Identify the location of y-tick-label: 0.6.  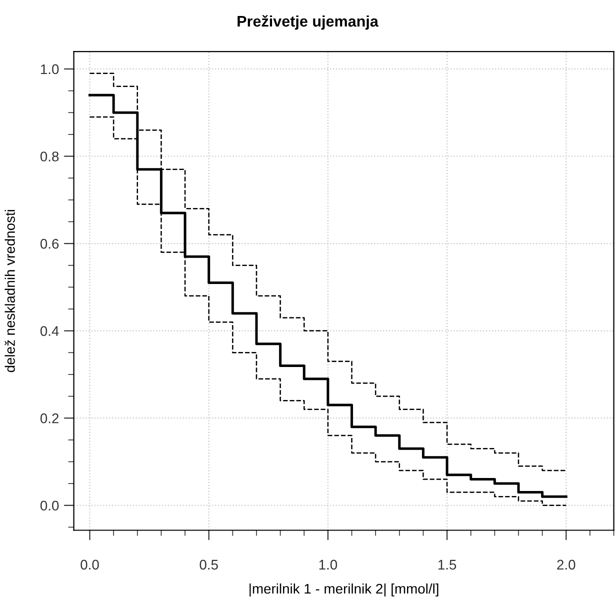
(49, 243).